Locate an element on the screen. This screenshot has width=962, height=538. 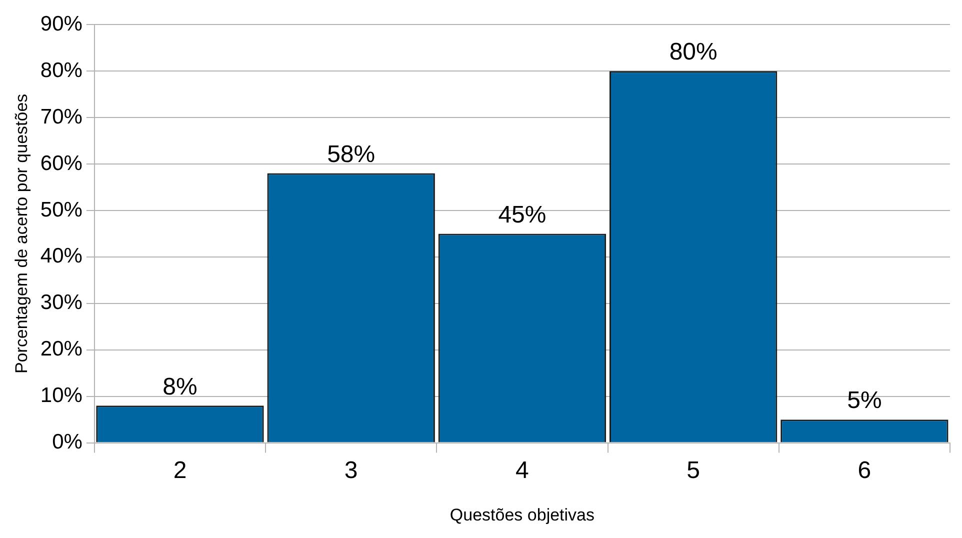
x-tick-label: 4 is located at coordinates (522, 470).